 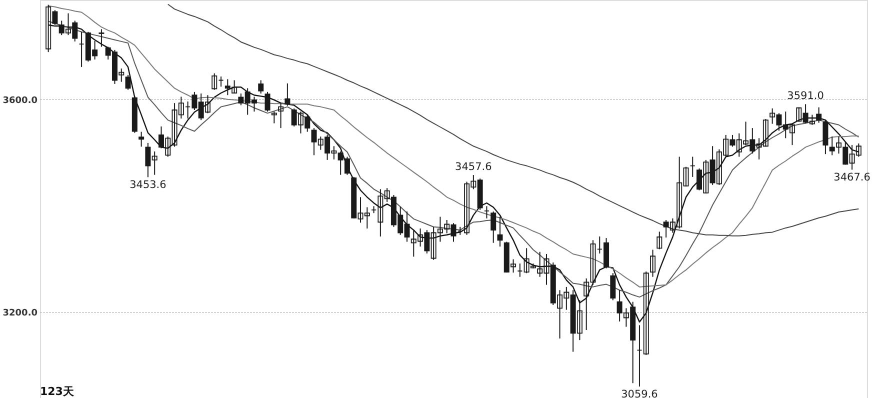 What do you see at coordinates (473, 167) in the screenshot?
I see `annotation: 3457.6` at bounding box center [473, 167].